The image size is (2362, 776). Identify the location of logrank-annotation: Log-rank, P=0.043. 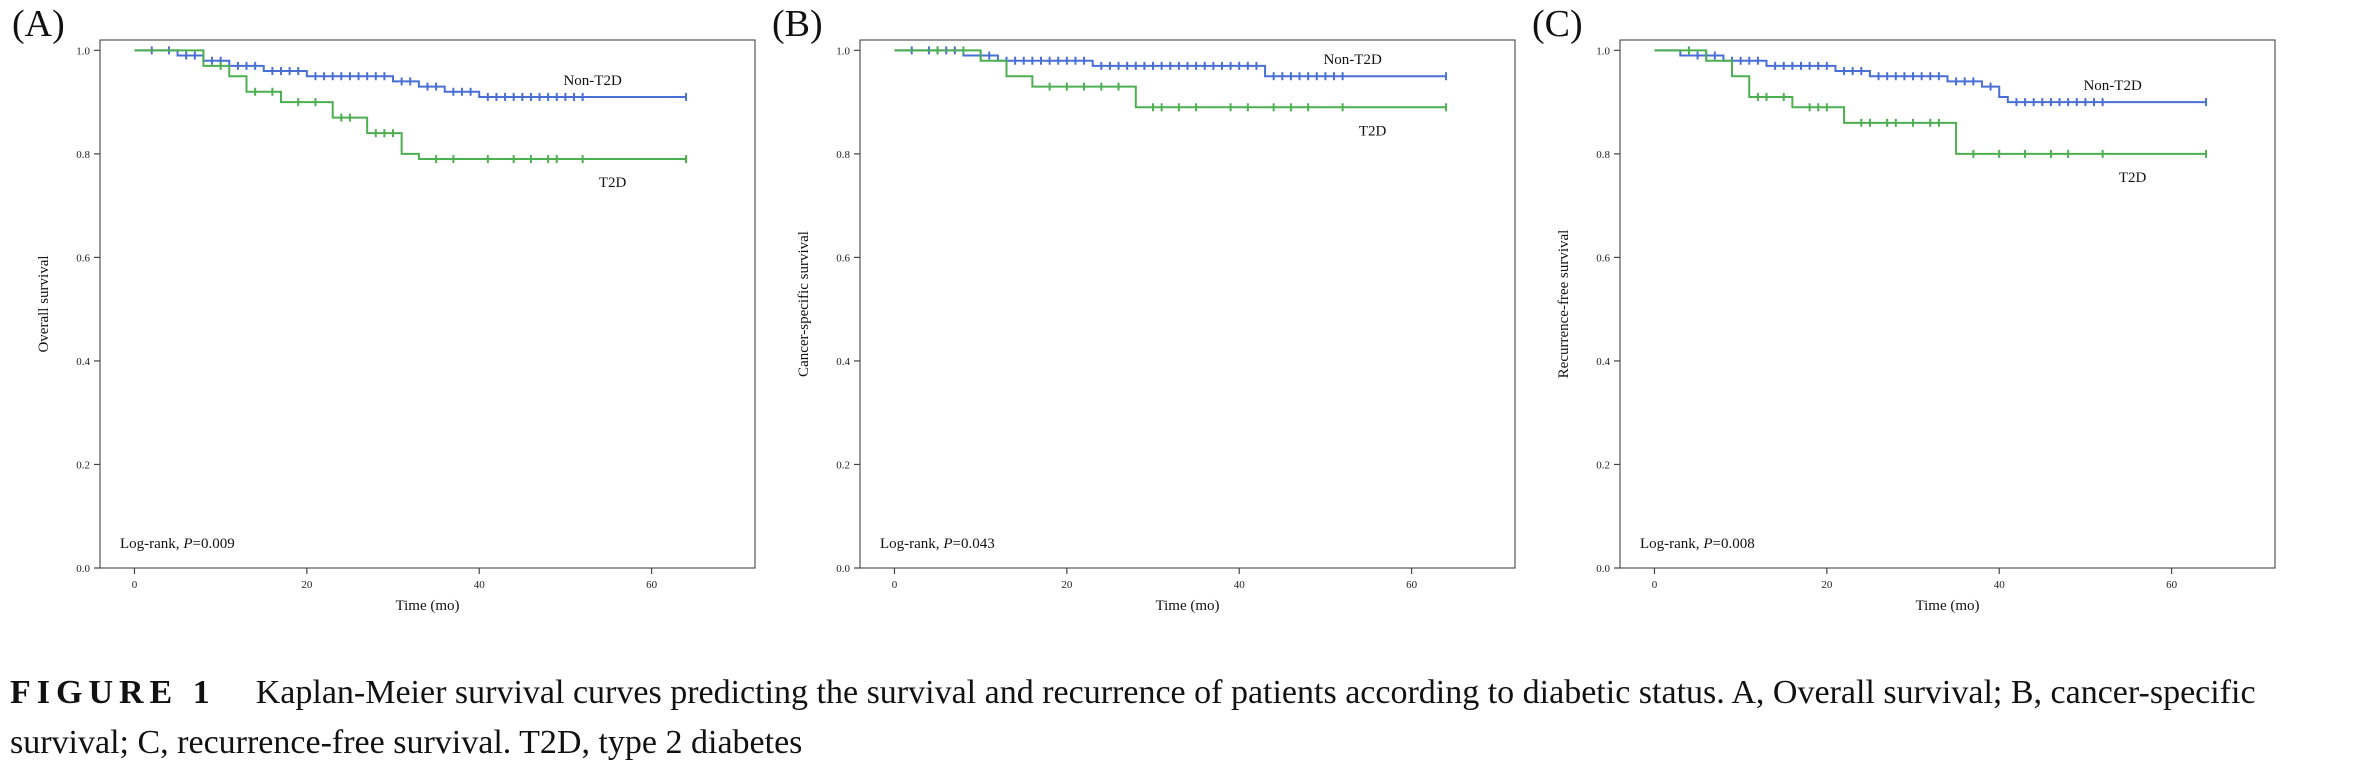
(937, 544).